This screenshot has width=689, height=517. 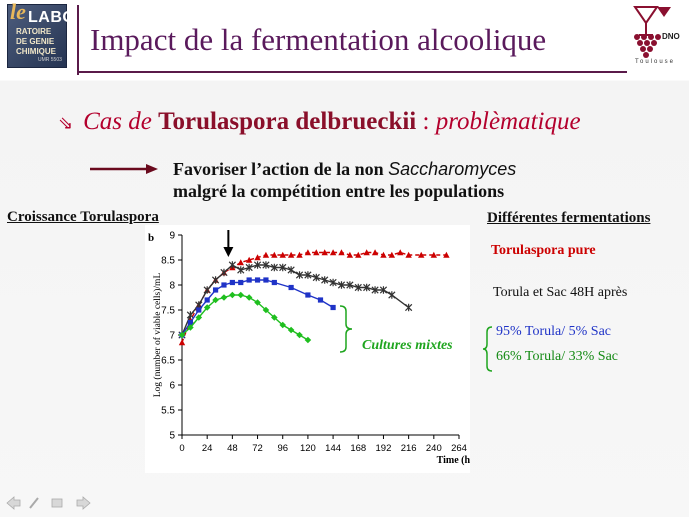 I want to click on arrow-annotation-head, so click(x=228, y=252).